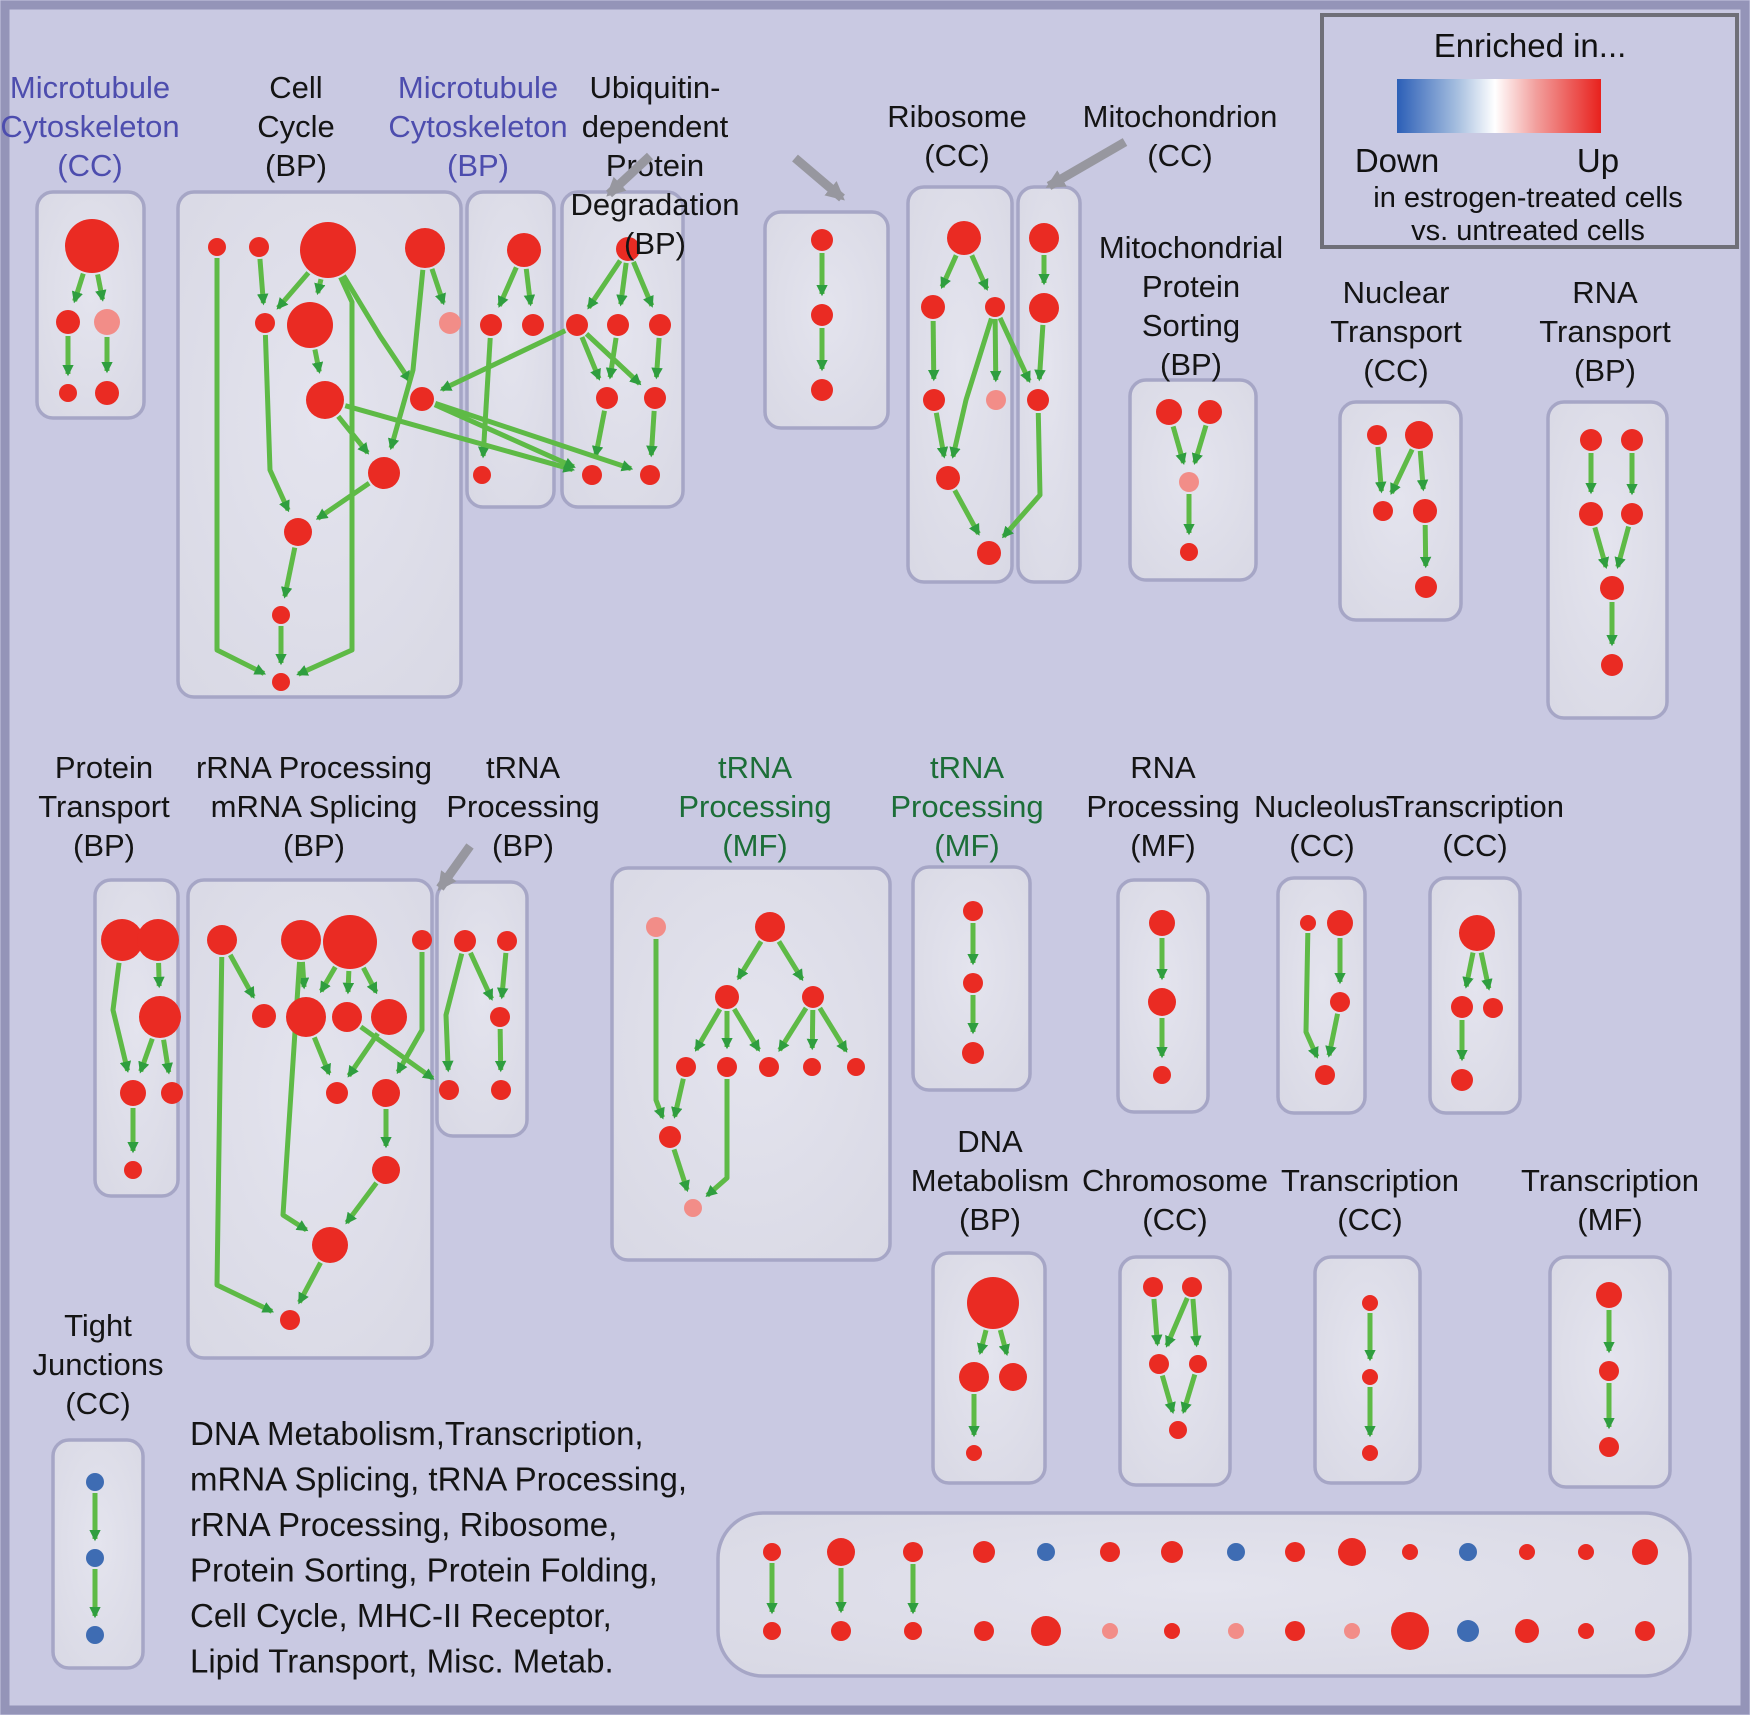 This screenshot has width=1750, height=1715. Describe the element at coordinates (1610, 1200) in the screenshot. I see `cluster-label-transcription-mf: Transcription (MF)` at that location.